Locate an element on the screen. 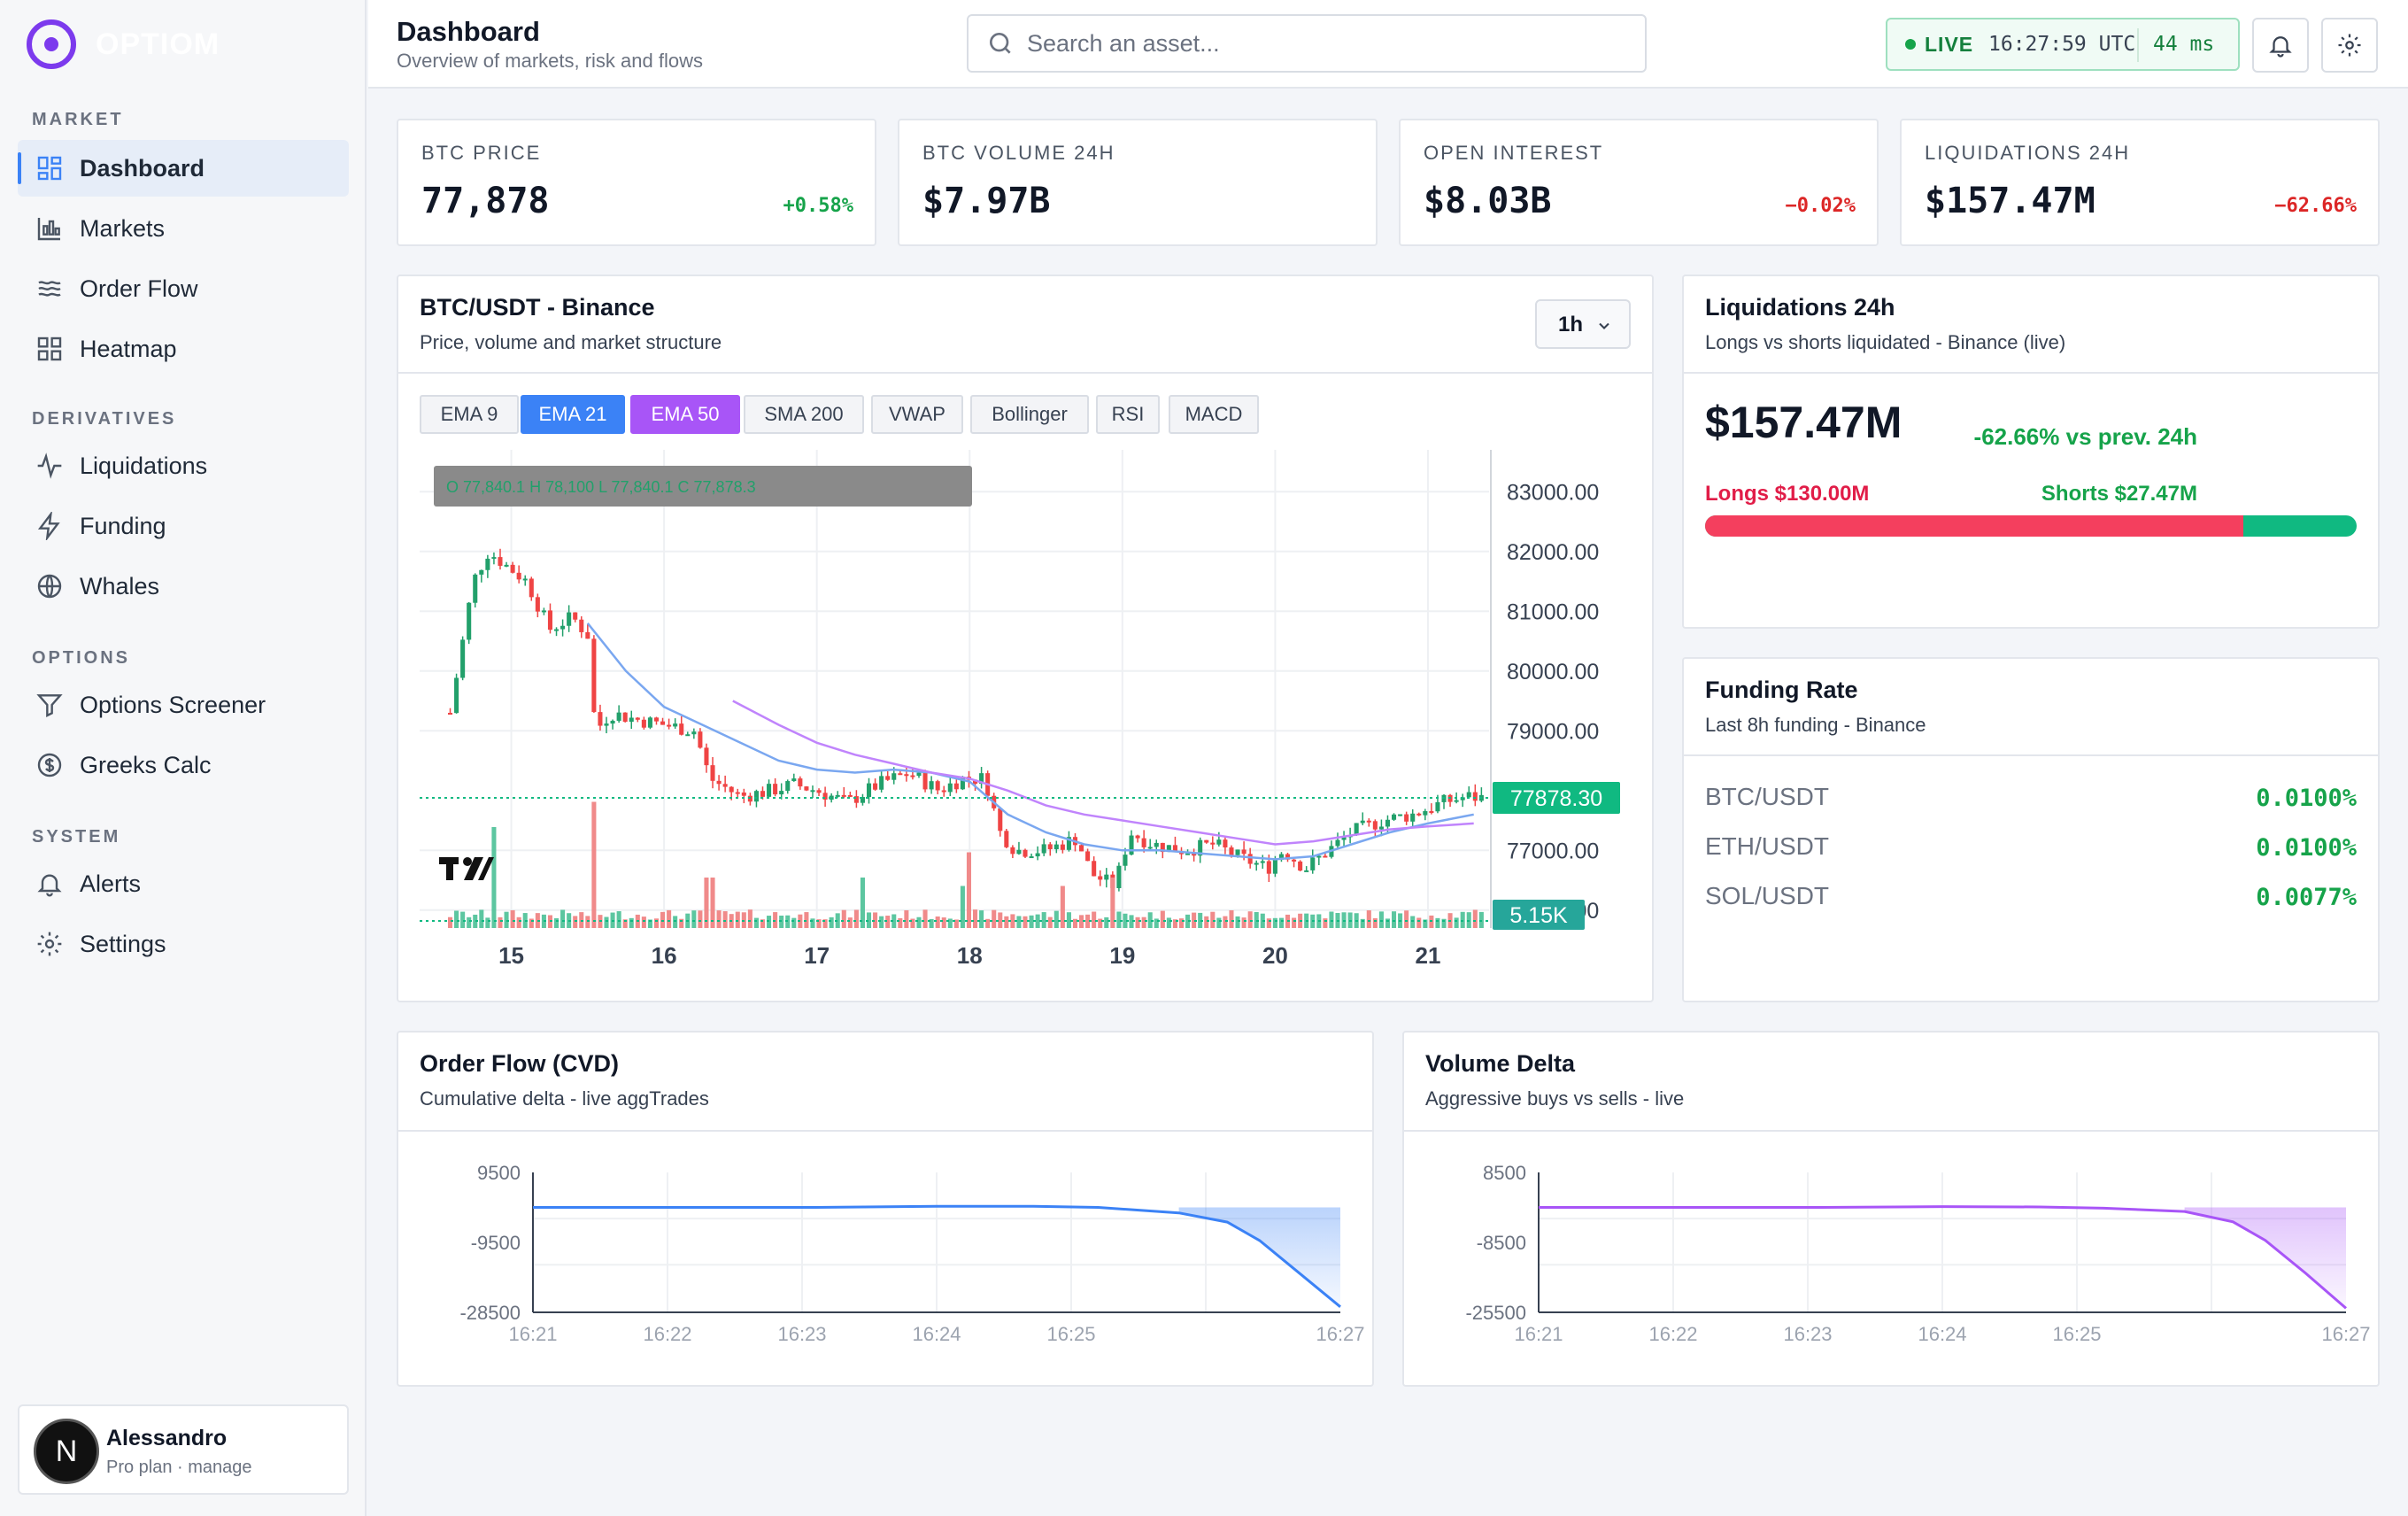 This screenshot has height=1516, width=2408. indicator-ema9: EMA 9 is located at coordinates (469, 414).